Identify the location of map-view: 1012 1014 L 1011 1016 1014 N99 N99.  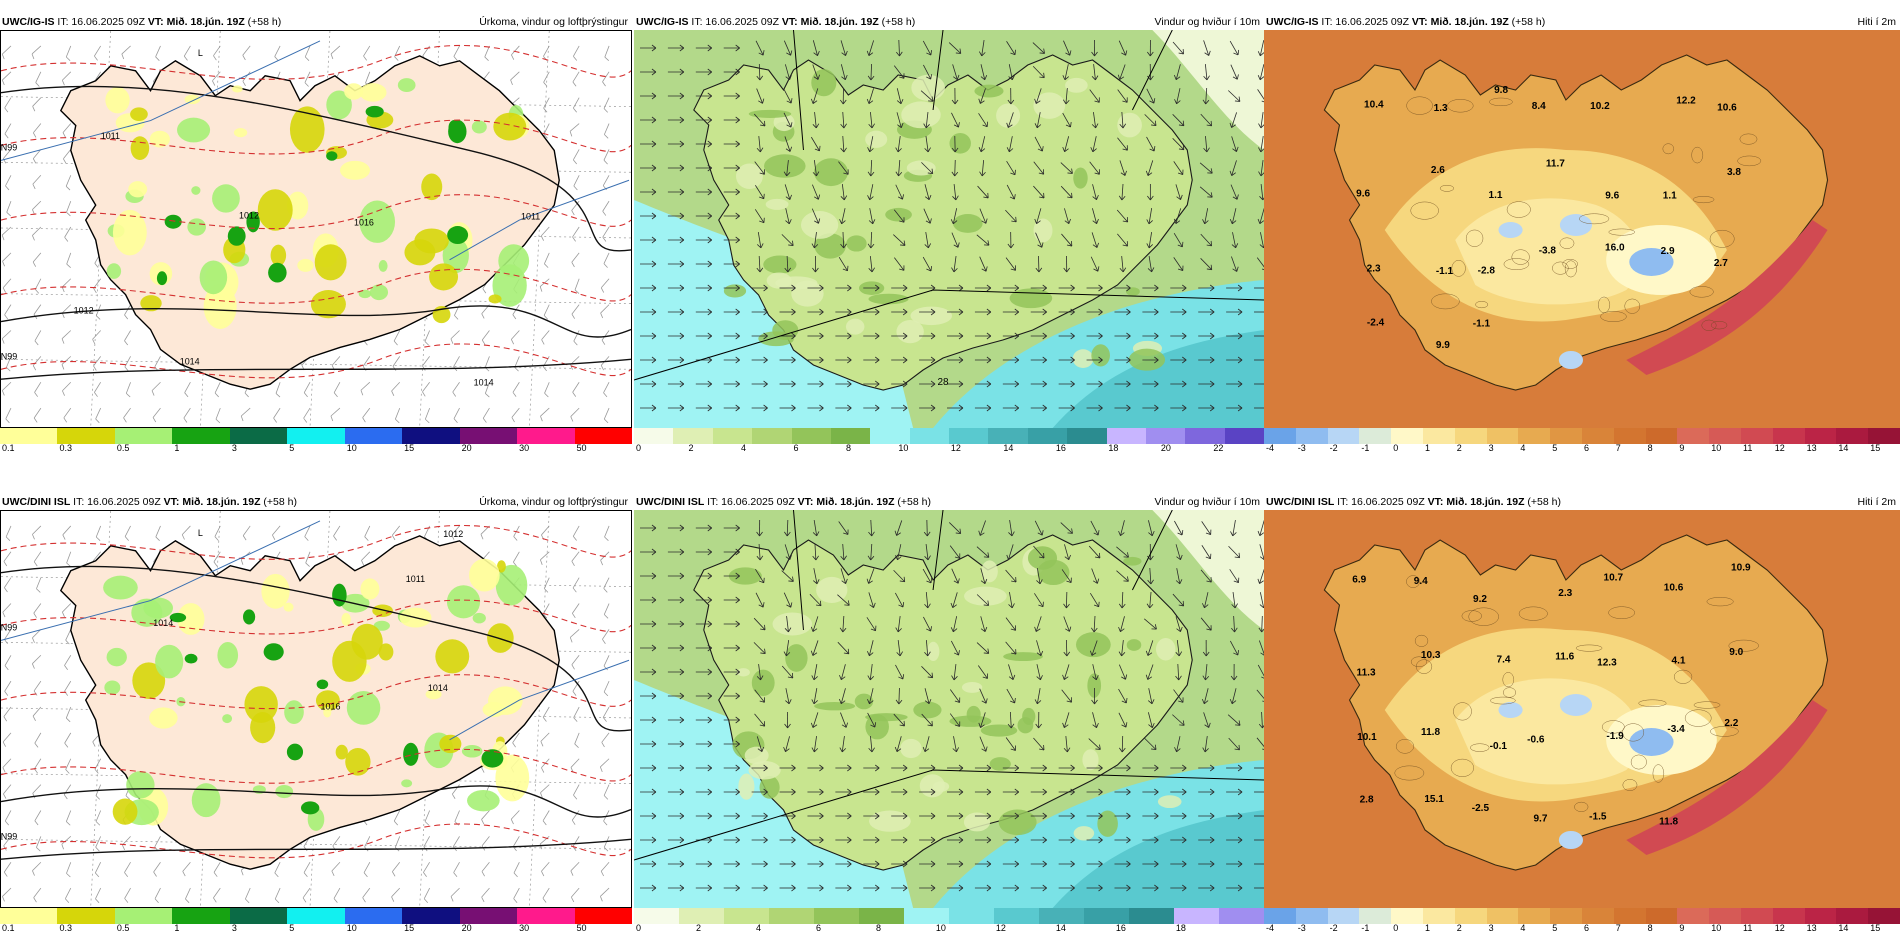
(316, 709).